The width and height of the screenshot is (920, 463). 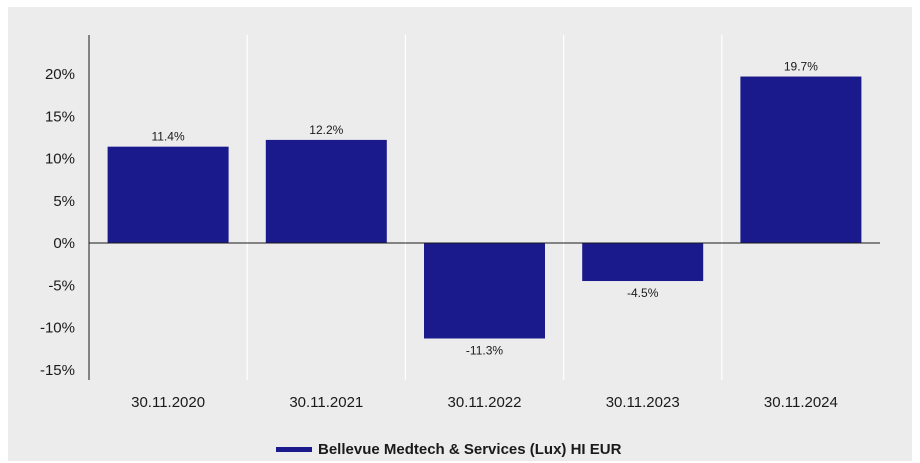 I want to click on data-label: 11.4%, so click(x=168, y=137).